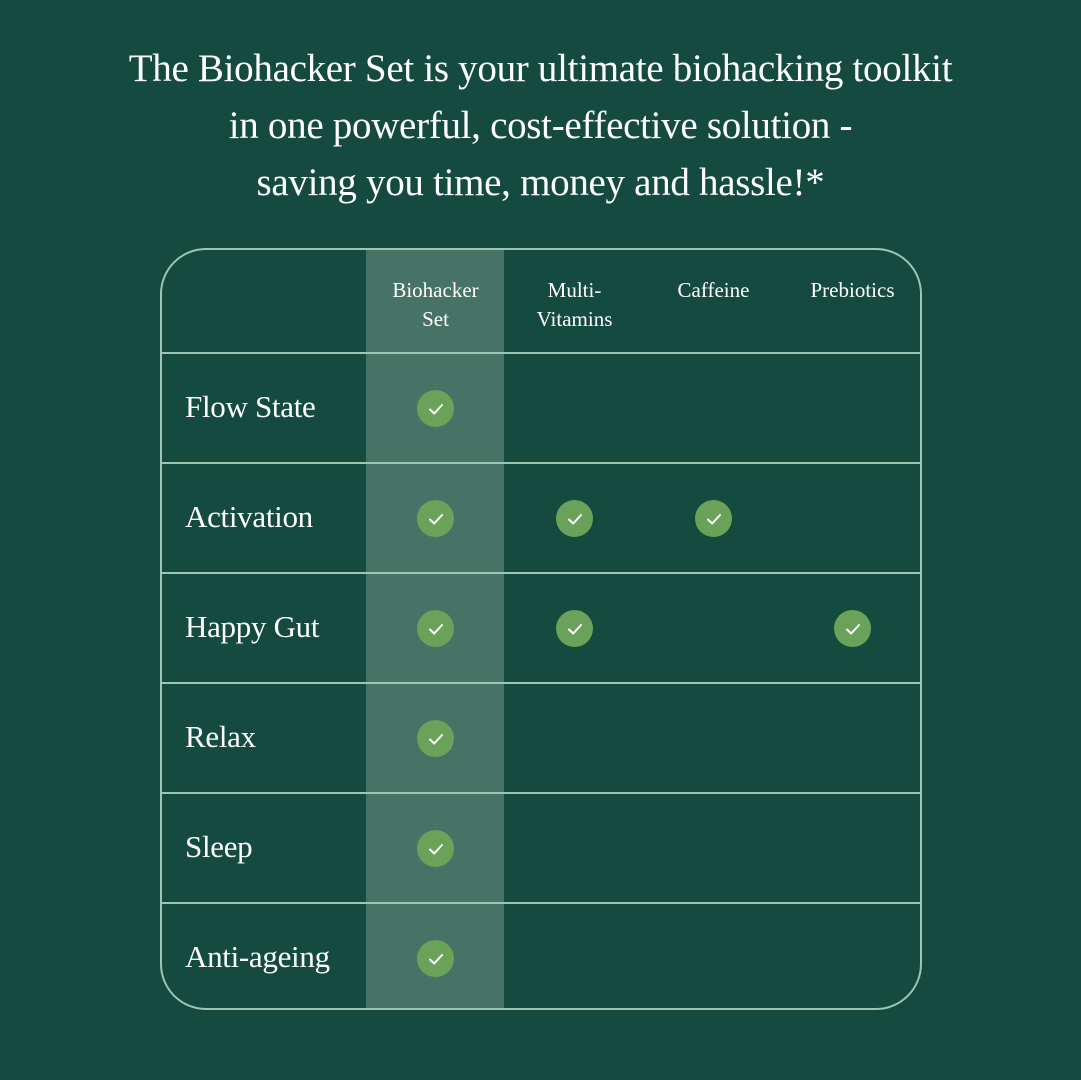  I want to click on table-row: Anti-ageing, so click(541, 955).